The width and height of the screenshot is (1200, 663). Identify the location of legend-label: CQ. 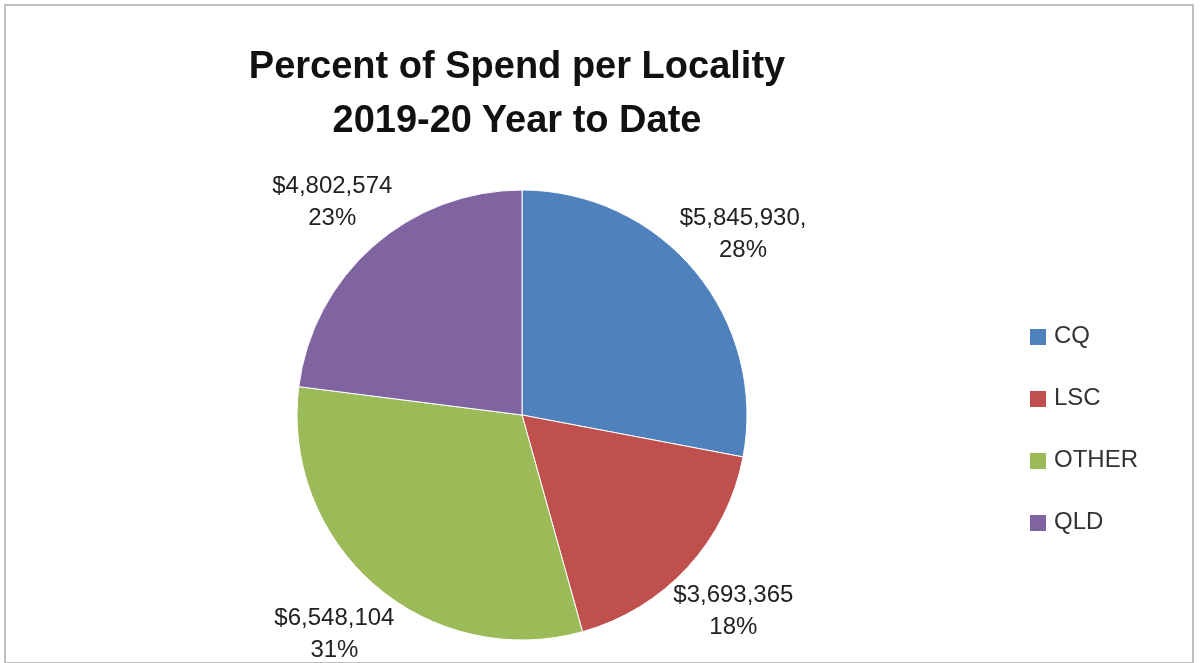
(1072, 334).